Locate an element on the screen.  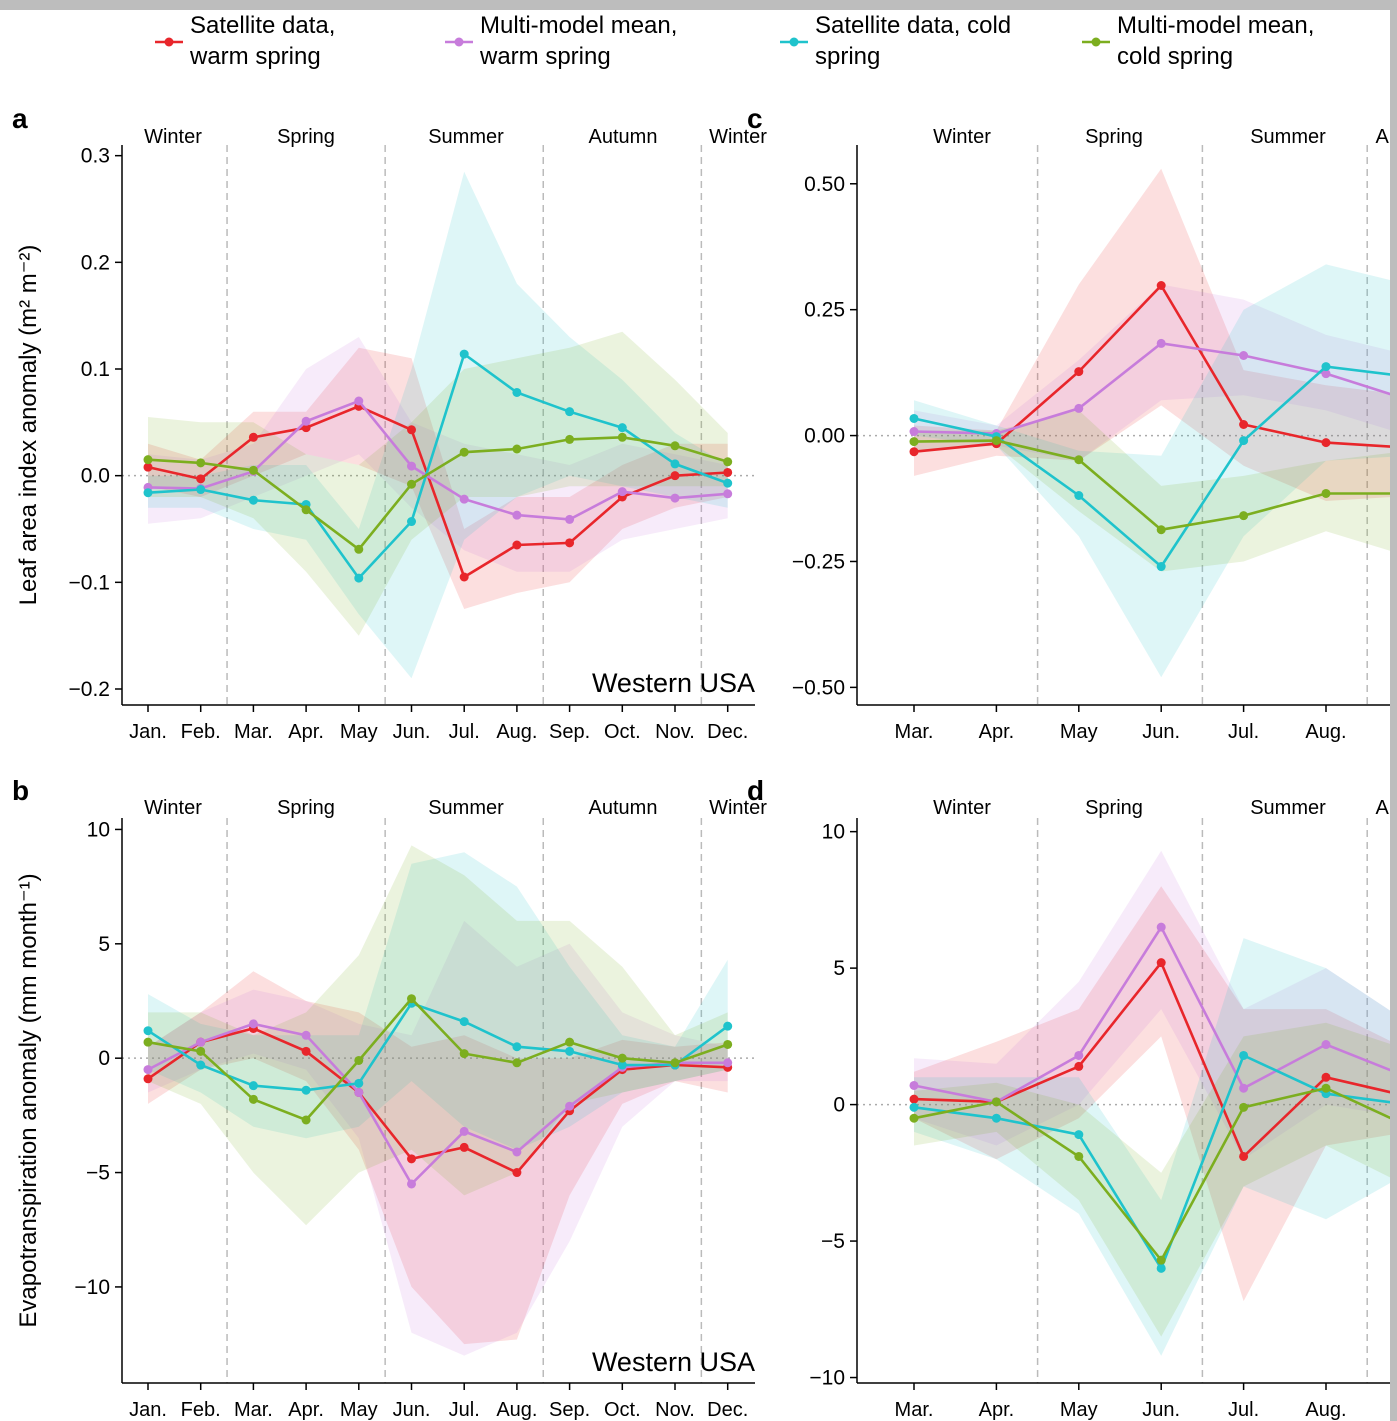
y-axis-label: Leaf area index anomaly (m² m⁻²) is located at coordinates (28, 425).